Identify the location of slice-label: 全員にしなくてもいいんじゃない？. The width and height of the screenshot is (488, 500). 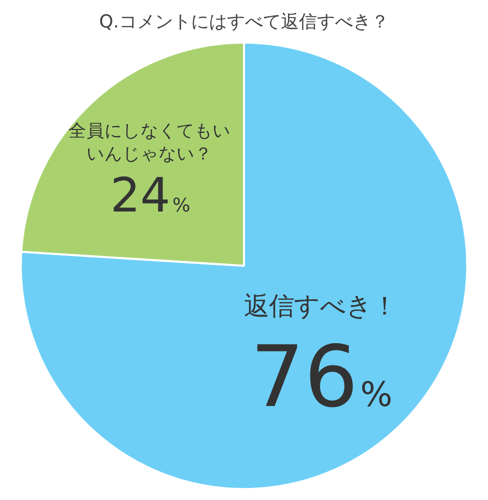
(149, 143).